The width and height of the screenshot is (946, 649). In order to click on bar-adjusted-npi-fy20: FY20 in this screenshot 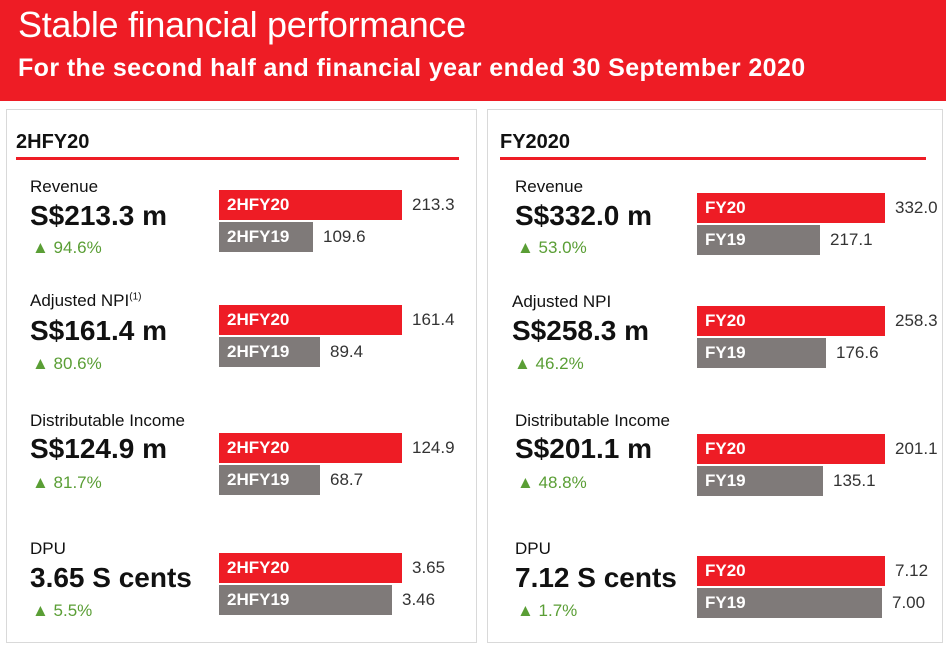, I will do `click(791, 321)`.